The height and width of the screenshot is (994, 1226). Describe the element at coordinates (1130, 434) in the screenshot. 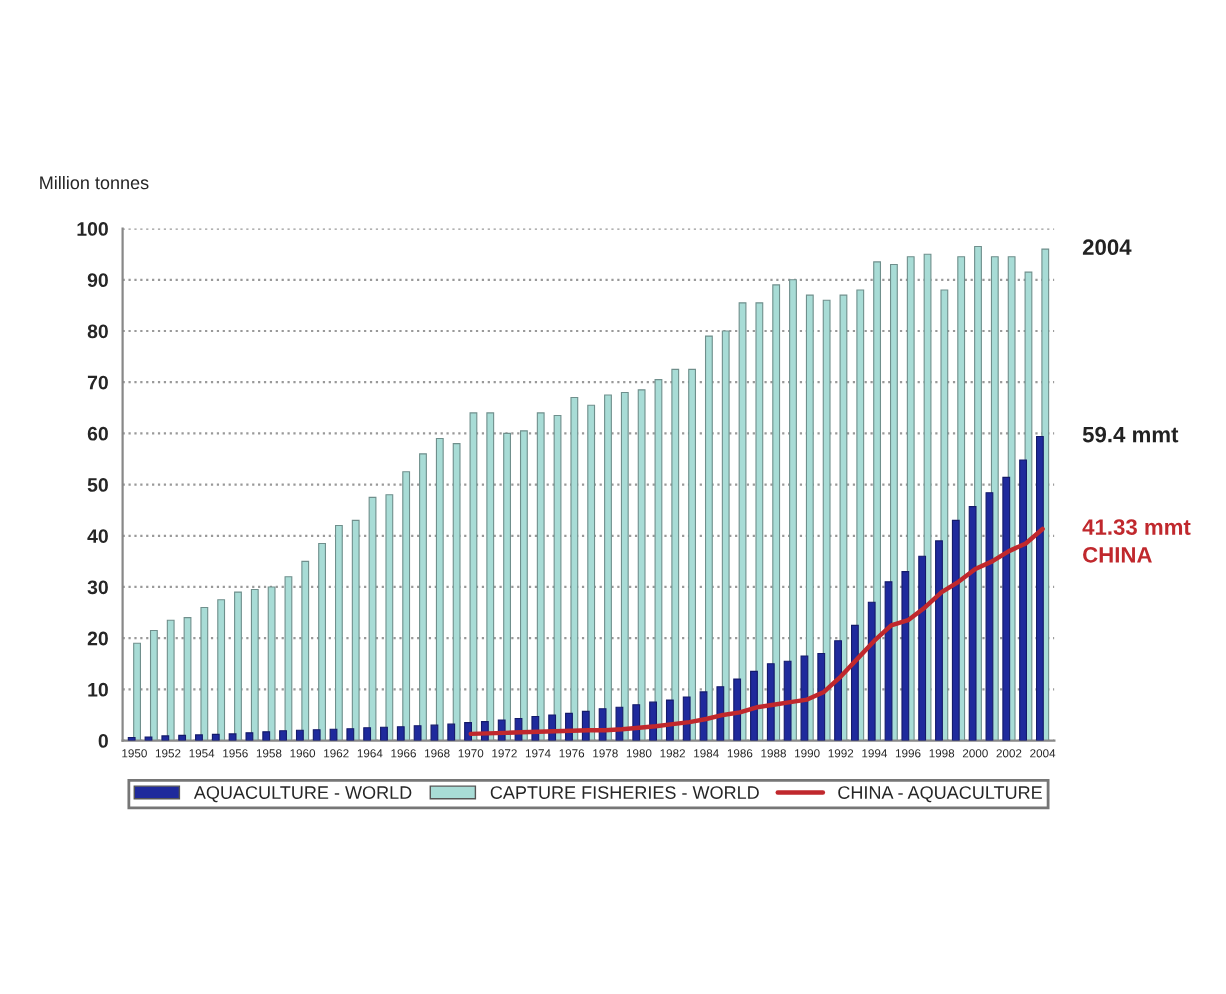

I see `annotation: 59.4 mmt` at that location.